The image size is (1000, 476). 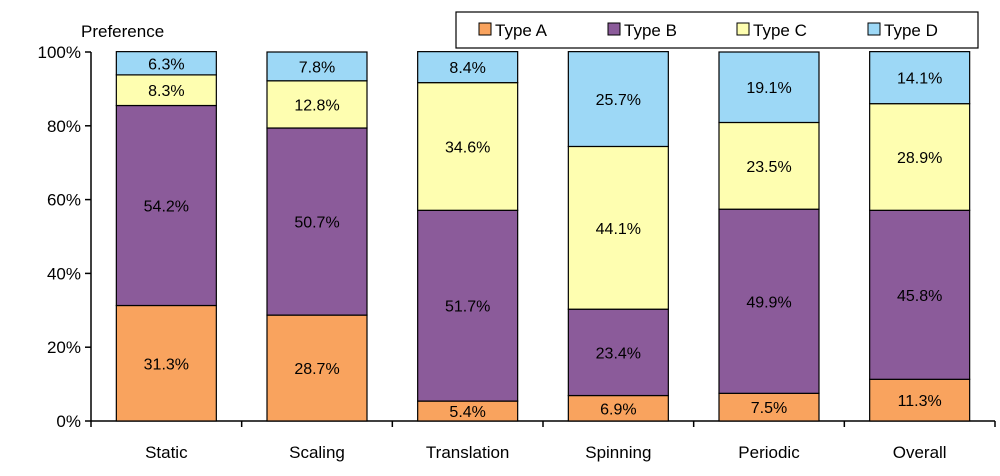 What do you see at coordinates (919, 158) in the screenshot?
I see `data-label: 28.9%` at bounding box center [919, 158].